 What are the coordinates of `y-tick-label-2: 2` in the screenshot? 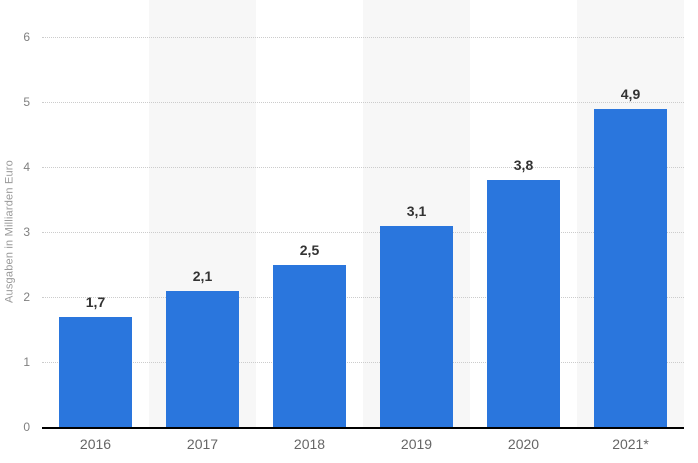 It's located at (26, 297).